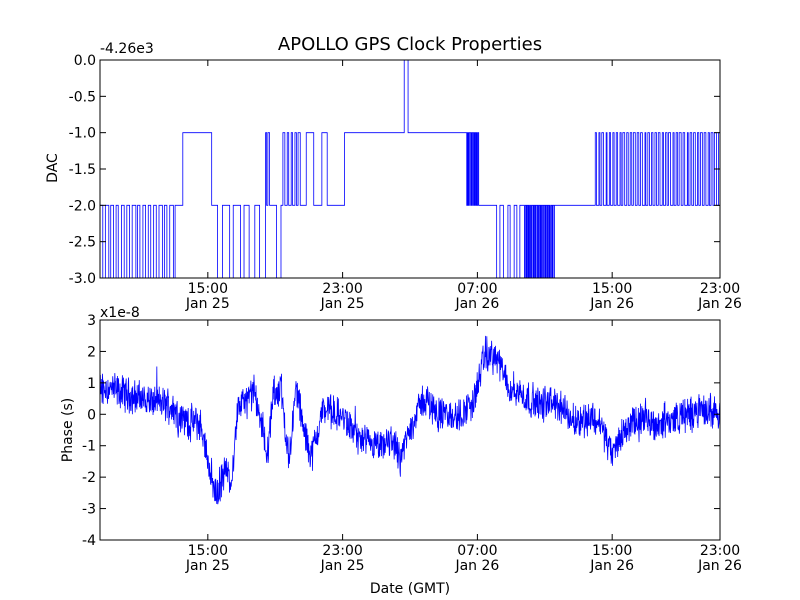 The height and width of the screenshot is (600, 800). What do you see at coordinates (82, 243) in the screenshot?
I see `dac-y-tick-label: -2.5` at bounding box center [82, 243].